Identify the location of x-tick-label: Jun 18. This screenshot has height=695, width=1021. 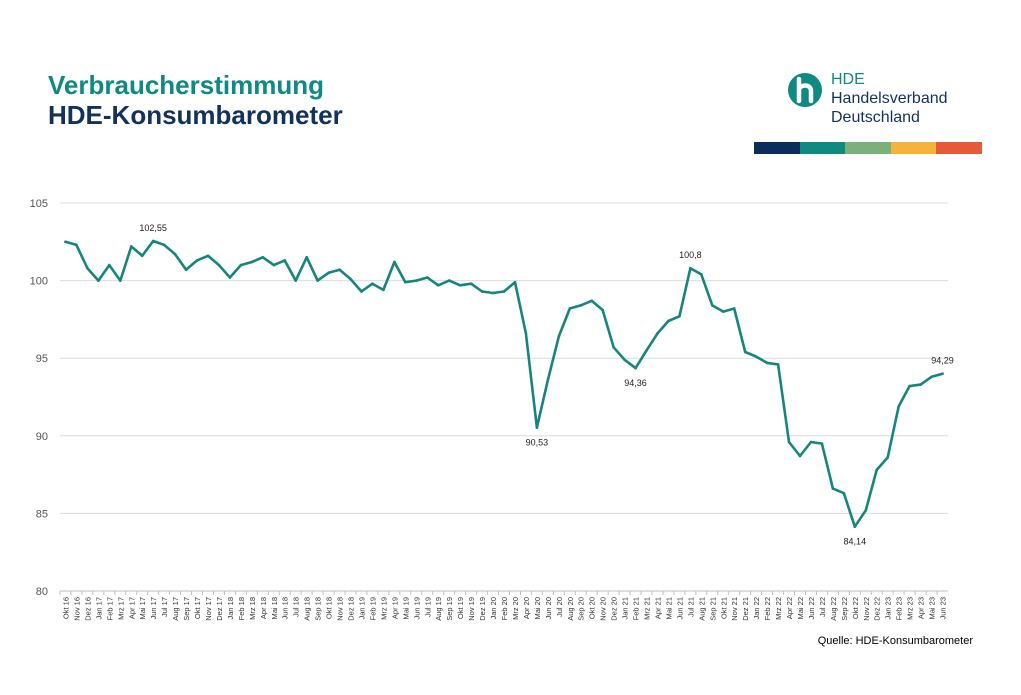
(285, 608).